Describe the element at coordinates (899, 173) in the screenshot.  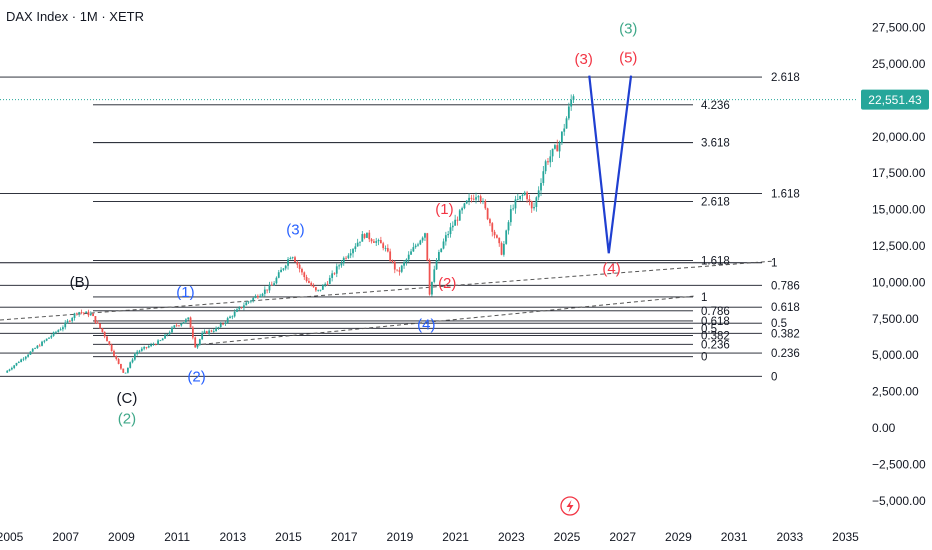
I see `price-axis-tick: 17,500.00` at that location.